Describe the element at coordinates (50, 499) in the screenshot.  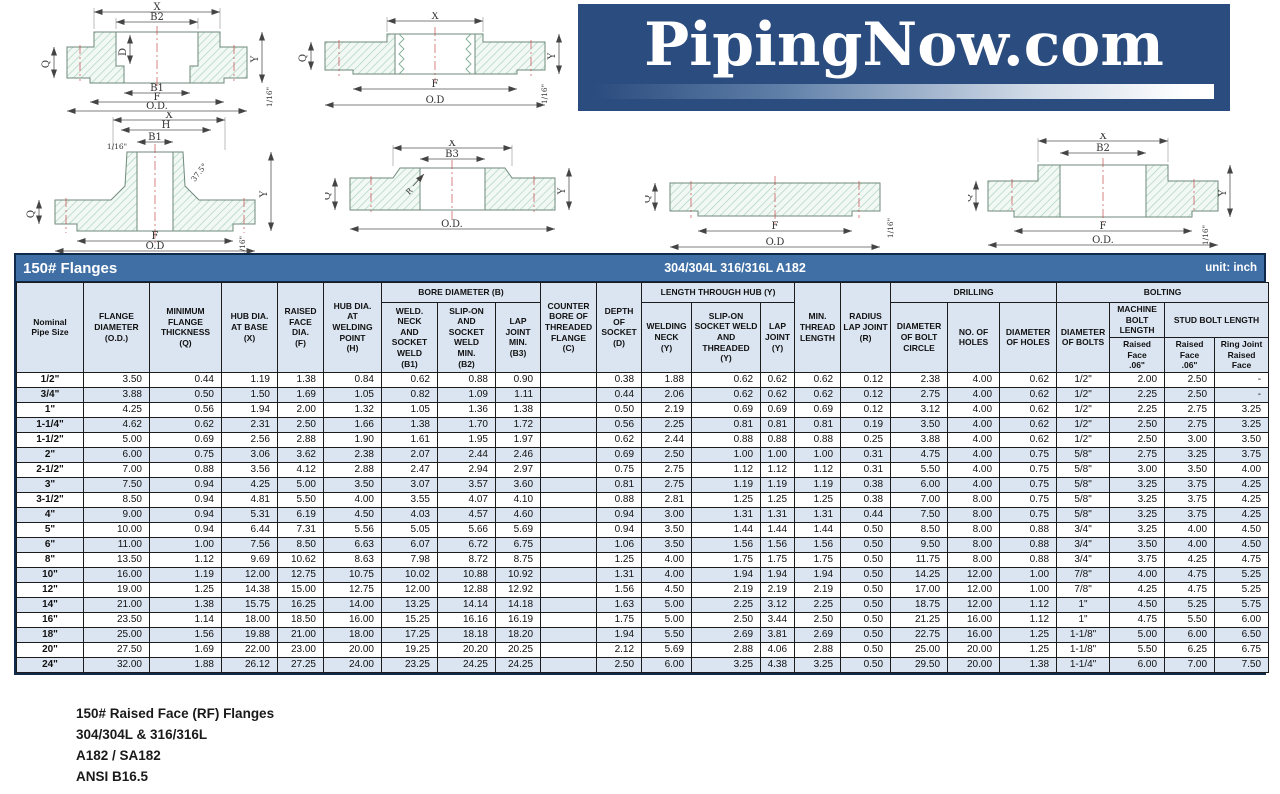
I see `pipe-size-cell: 3-1/2"` at that location.